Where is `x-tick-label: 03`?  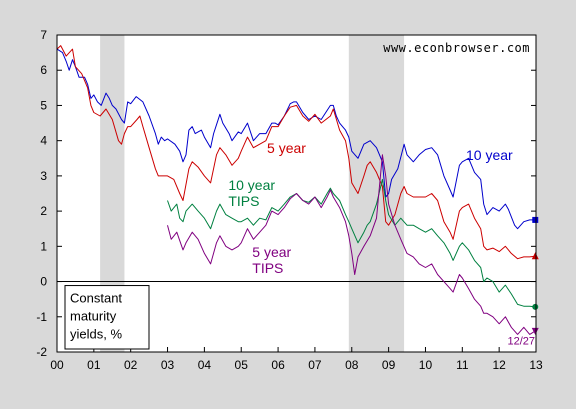
x-tick-label: 03 is located at coordinates (168, 365).